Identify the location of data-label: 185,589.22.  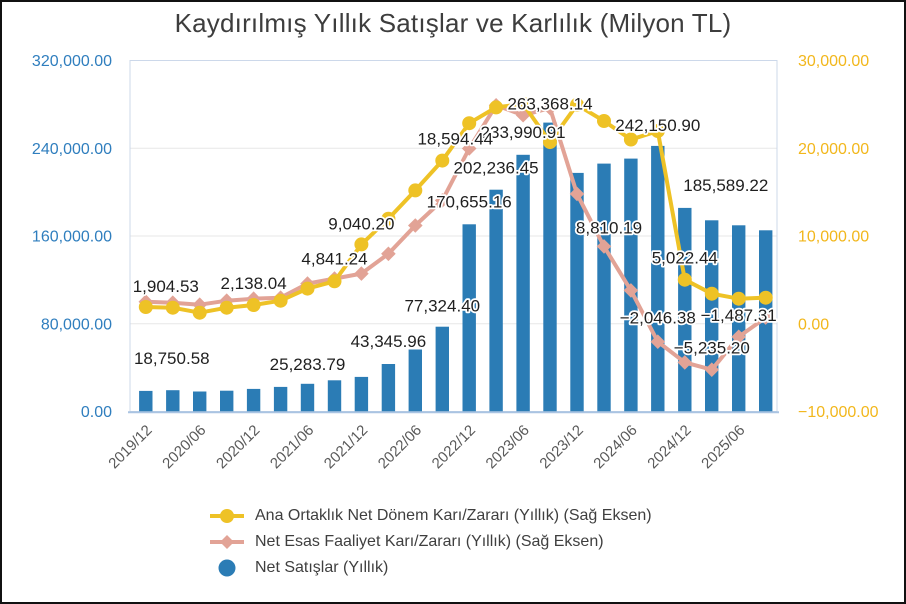
(725, 185).